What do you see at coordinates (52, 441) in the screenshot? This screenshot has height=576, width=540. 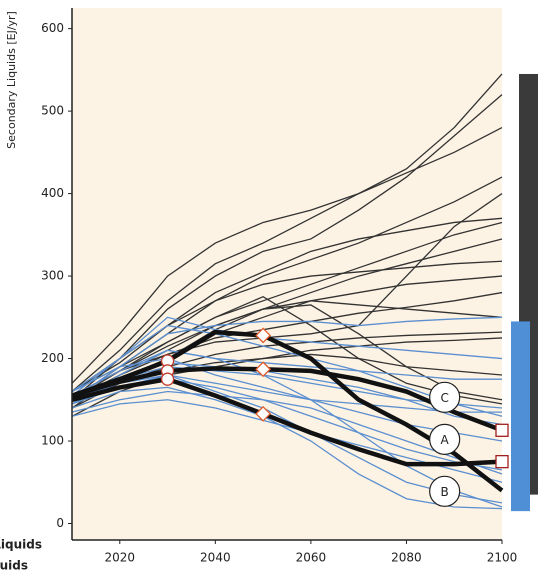 I see `y-tick-label: 100` at bounding box center [52, 441].